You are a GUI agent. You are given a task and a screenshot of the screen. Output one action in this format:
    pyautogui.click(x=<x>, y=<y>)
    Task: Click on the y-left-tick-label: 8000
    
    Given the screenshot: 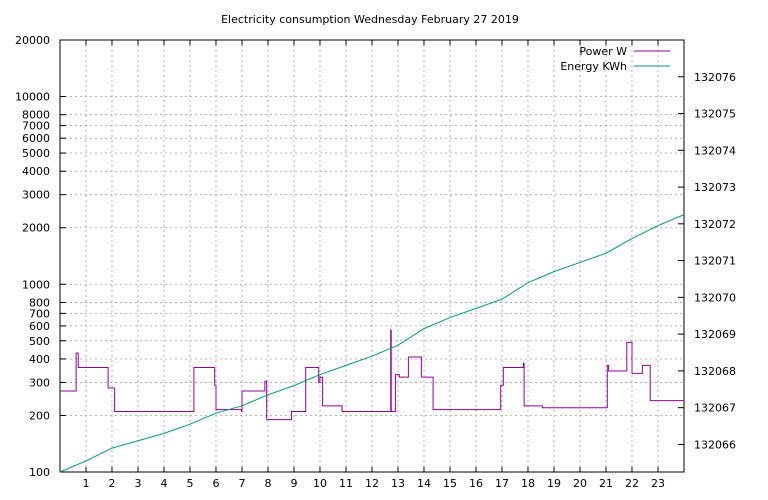 What is the action you would take?
    pyautogui.click(x=36, y=115)
    